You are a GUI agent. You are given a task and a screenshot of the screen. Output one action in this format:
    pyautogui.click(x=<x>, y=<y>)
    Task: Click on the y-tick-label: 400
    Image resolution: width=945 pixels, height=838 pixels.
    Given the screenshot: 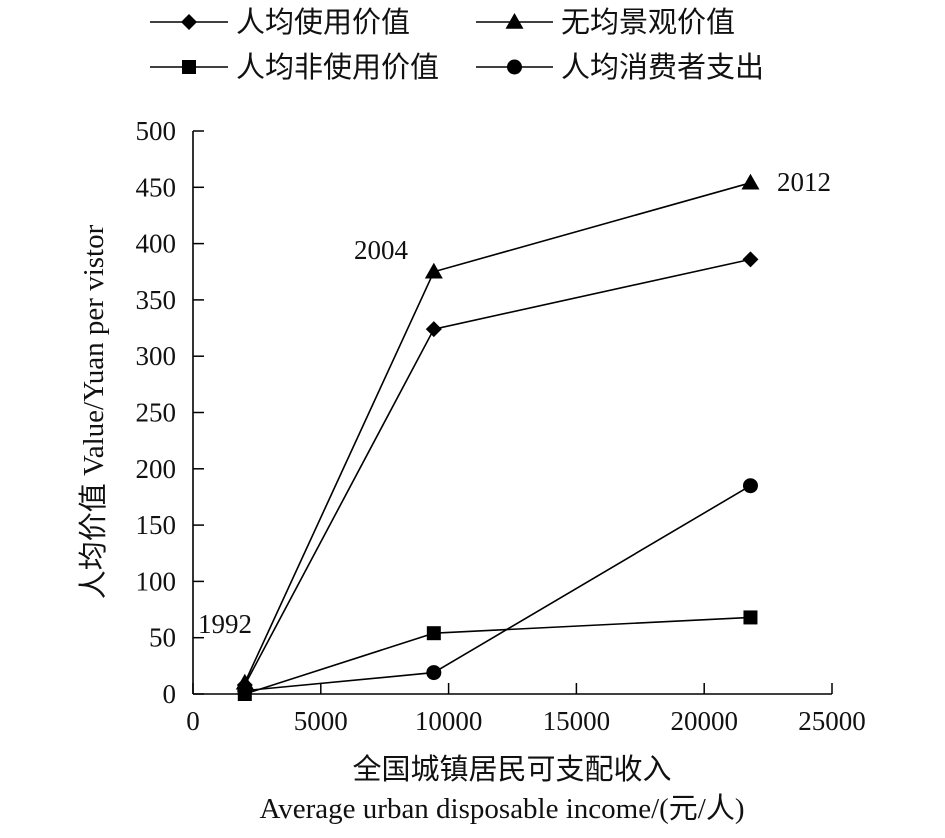 What is the action you would take?
    pyautogui.click(x=156, y=244)
    